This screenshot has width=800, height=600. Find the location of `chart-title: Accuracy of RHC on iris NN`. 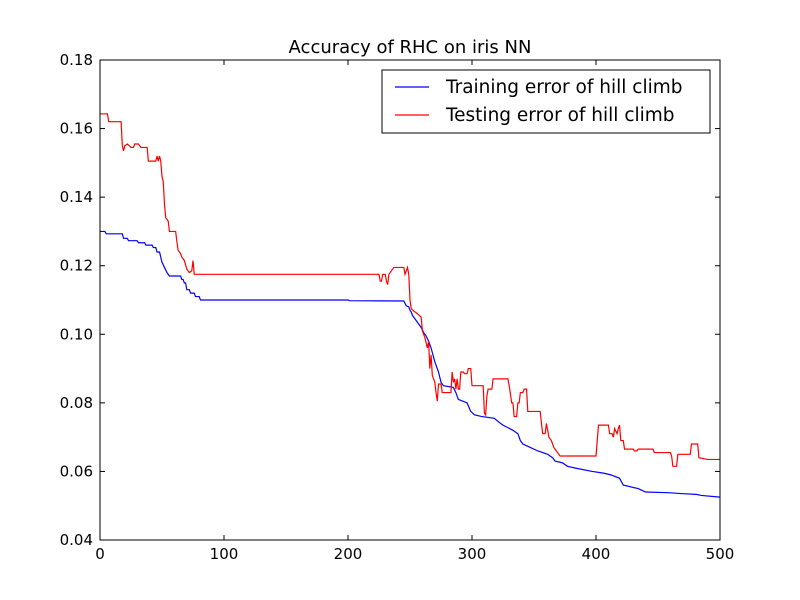

chart-title: Accuracy of RHC on iris NN is located at coordinates (410, 47).